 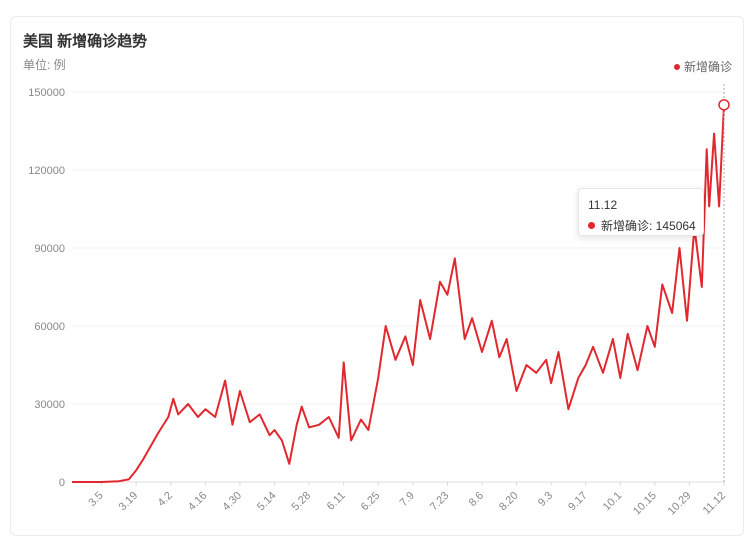 What do you see at coordinates (613, 502) in the screenshot?
I see `x-tick-label: 10.1` at bounding box center [613, 502].